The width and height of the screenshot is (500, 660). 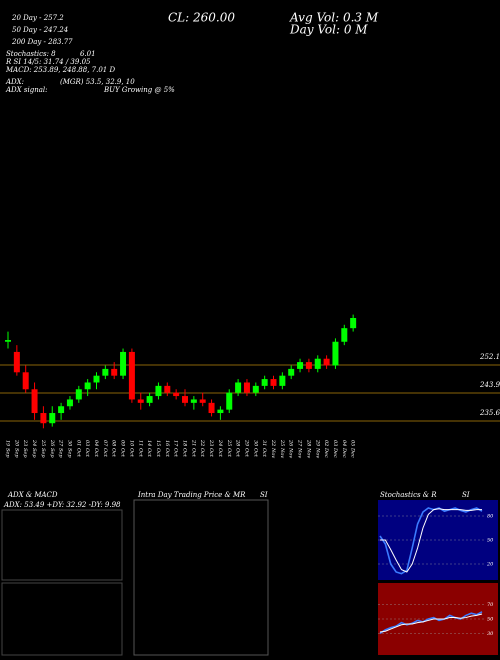 What do you see at coordinates (308, 448) in the screenshot?
I see `x-tick-label: 28 Nov` at bounding box center [308, 448].